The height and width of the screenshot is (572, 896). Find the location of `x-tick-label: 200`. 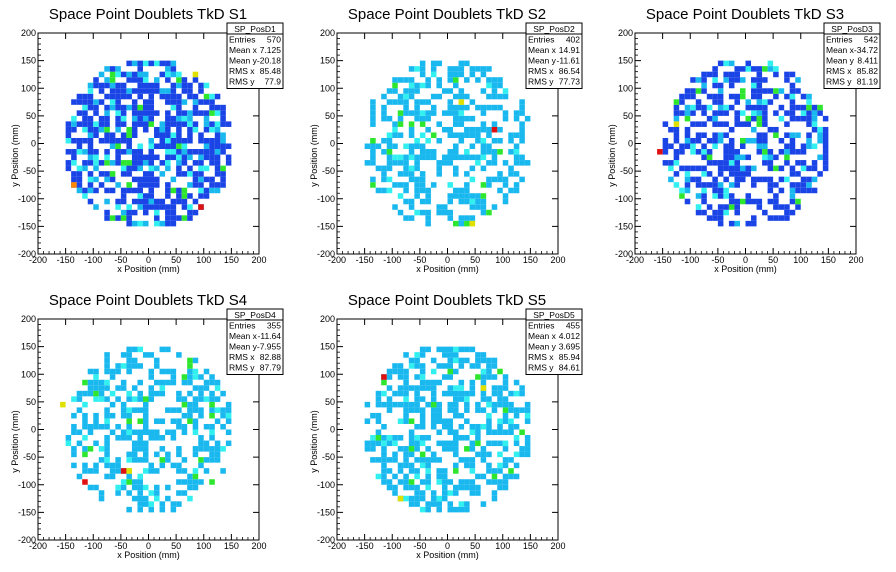

x-tick-label: 200 is located at coordinates (557, 260).